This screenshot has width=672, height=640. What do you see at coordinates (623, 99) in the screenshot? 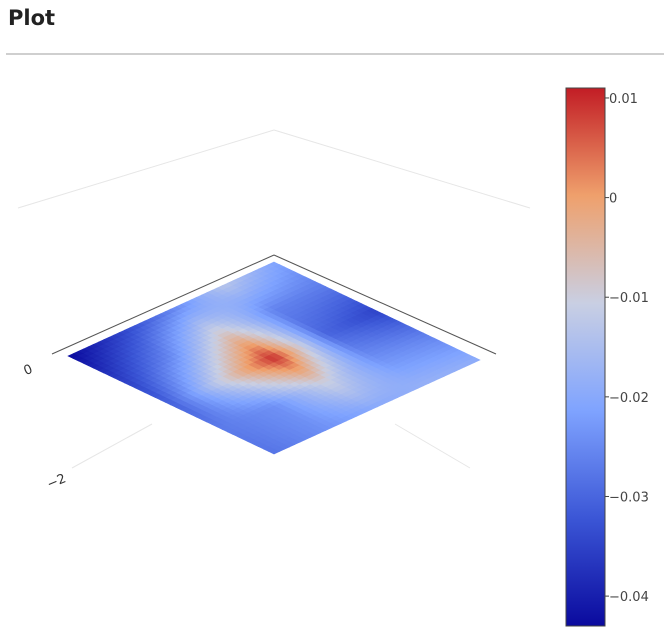
I see `colorbar-tick-label: 0.01` at bounding box center [623, 99].